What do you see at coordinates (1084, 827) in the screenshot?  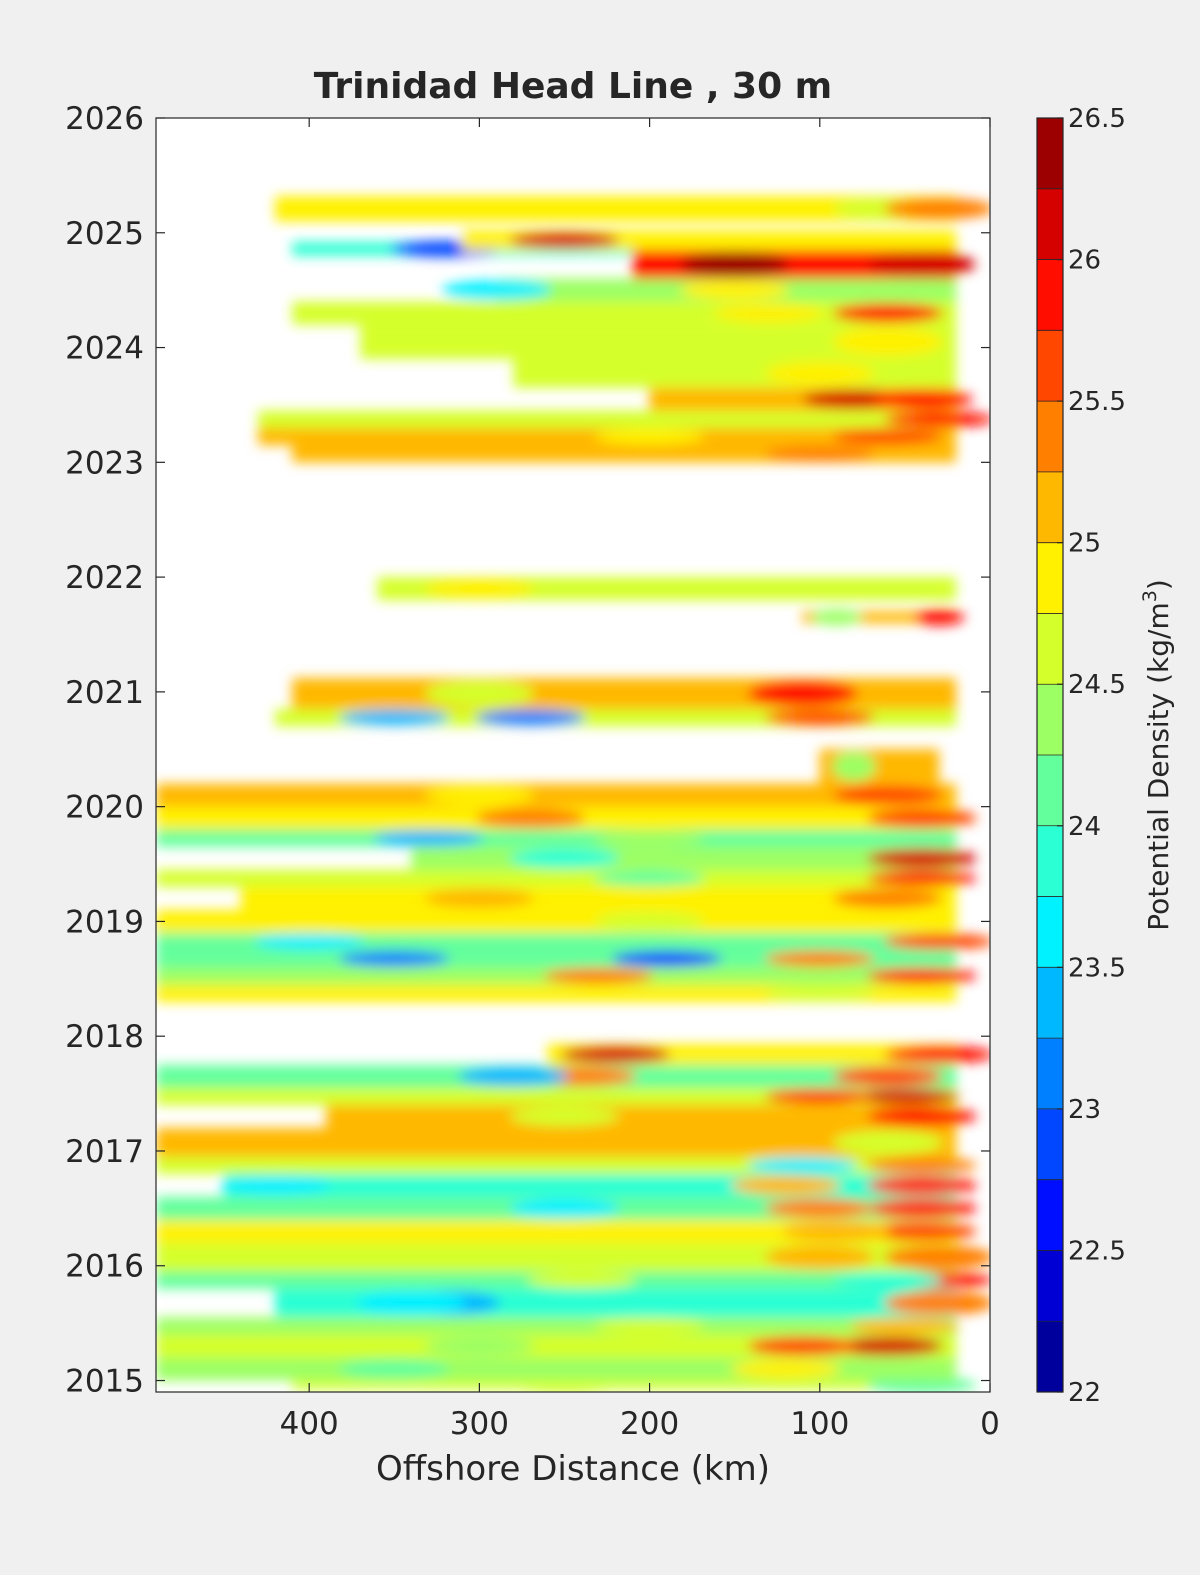 I see `colorbar-tick-label: 24` at bounding box center [1084, 827].